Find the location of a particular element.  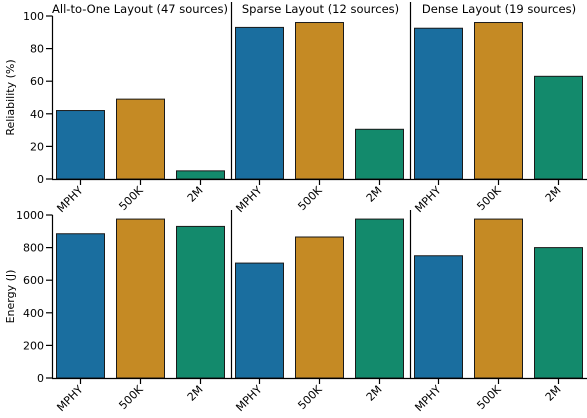

y-axis-label-reliability: Reliability (%) is located at coordinates (10, 97).